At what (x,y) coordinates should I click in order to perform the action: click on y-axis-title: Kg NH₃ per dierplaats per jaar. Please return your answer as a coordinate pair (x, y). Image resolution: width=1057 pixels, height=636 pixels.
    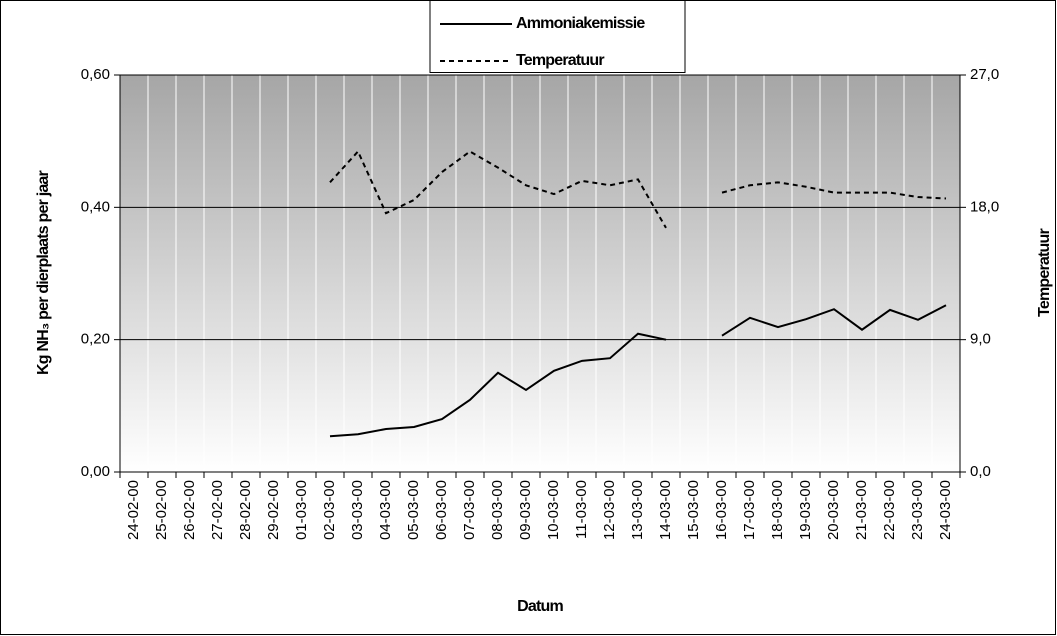
    Looking at the image, I should click on (43, 272).